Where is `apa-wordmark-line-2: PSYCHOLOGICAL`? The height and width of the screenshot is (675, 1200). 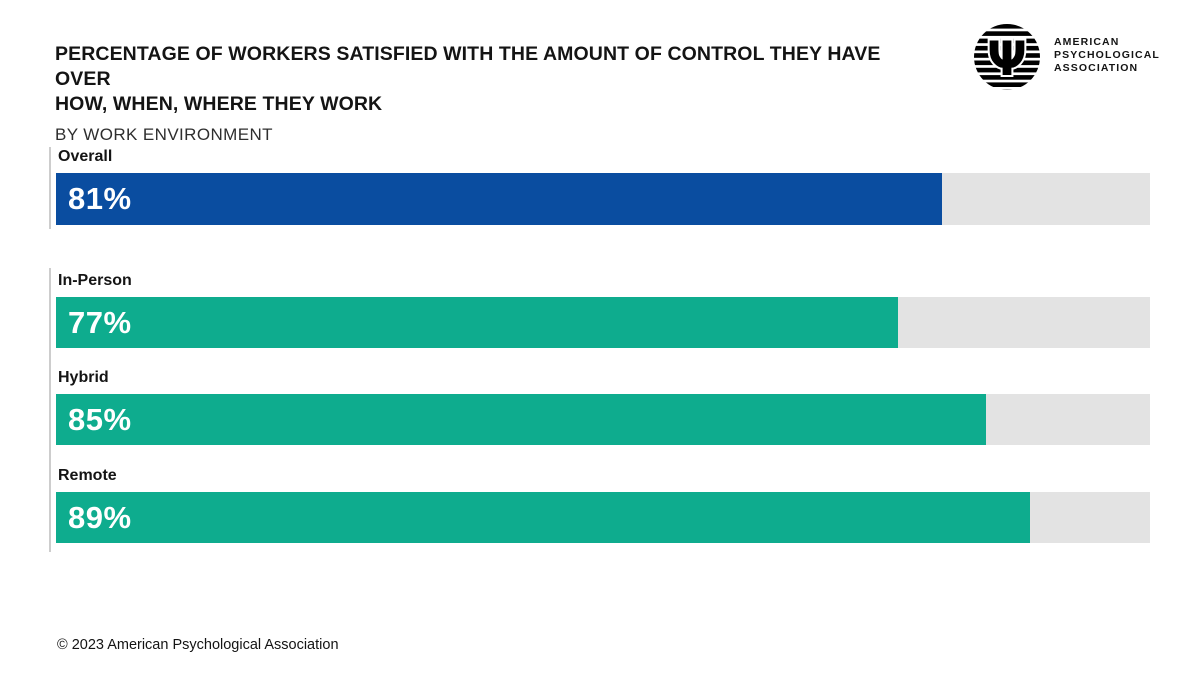
apa-wordmark-line-2: PSYCHOLOGICAL is located at coordinates (1107, 54).